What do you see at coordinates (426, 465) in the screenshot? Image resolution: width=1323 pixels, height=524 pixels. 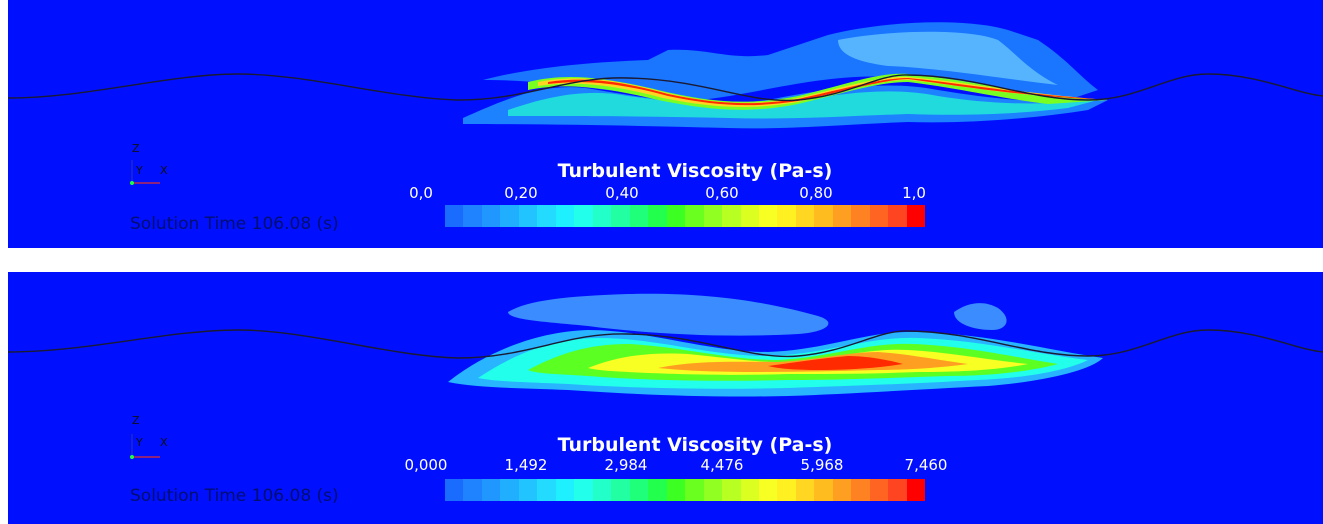 I see `tick-label: 0,000` at bounding box center [426, 465].